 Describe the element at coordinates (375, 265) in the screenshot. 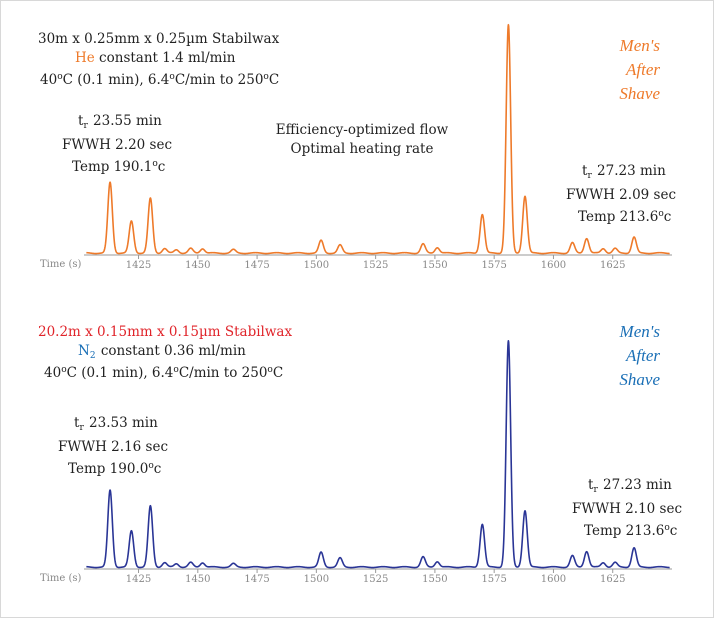

I see `top-tick-label: 1525` at that location.